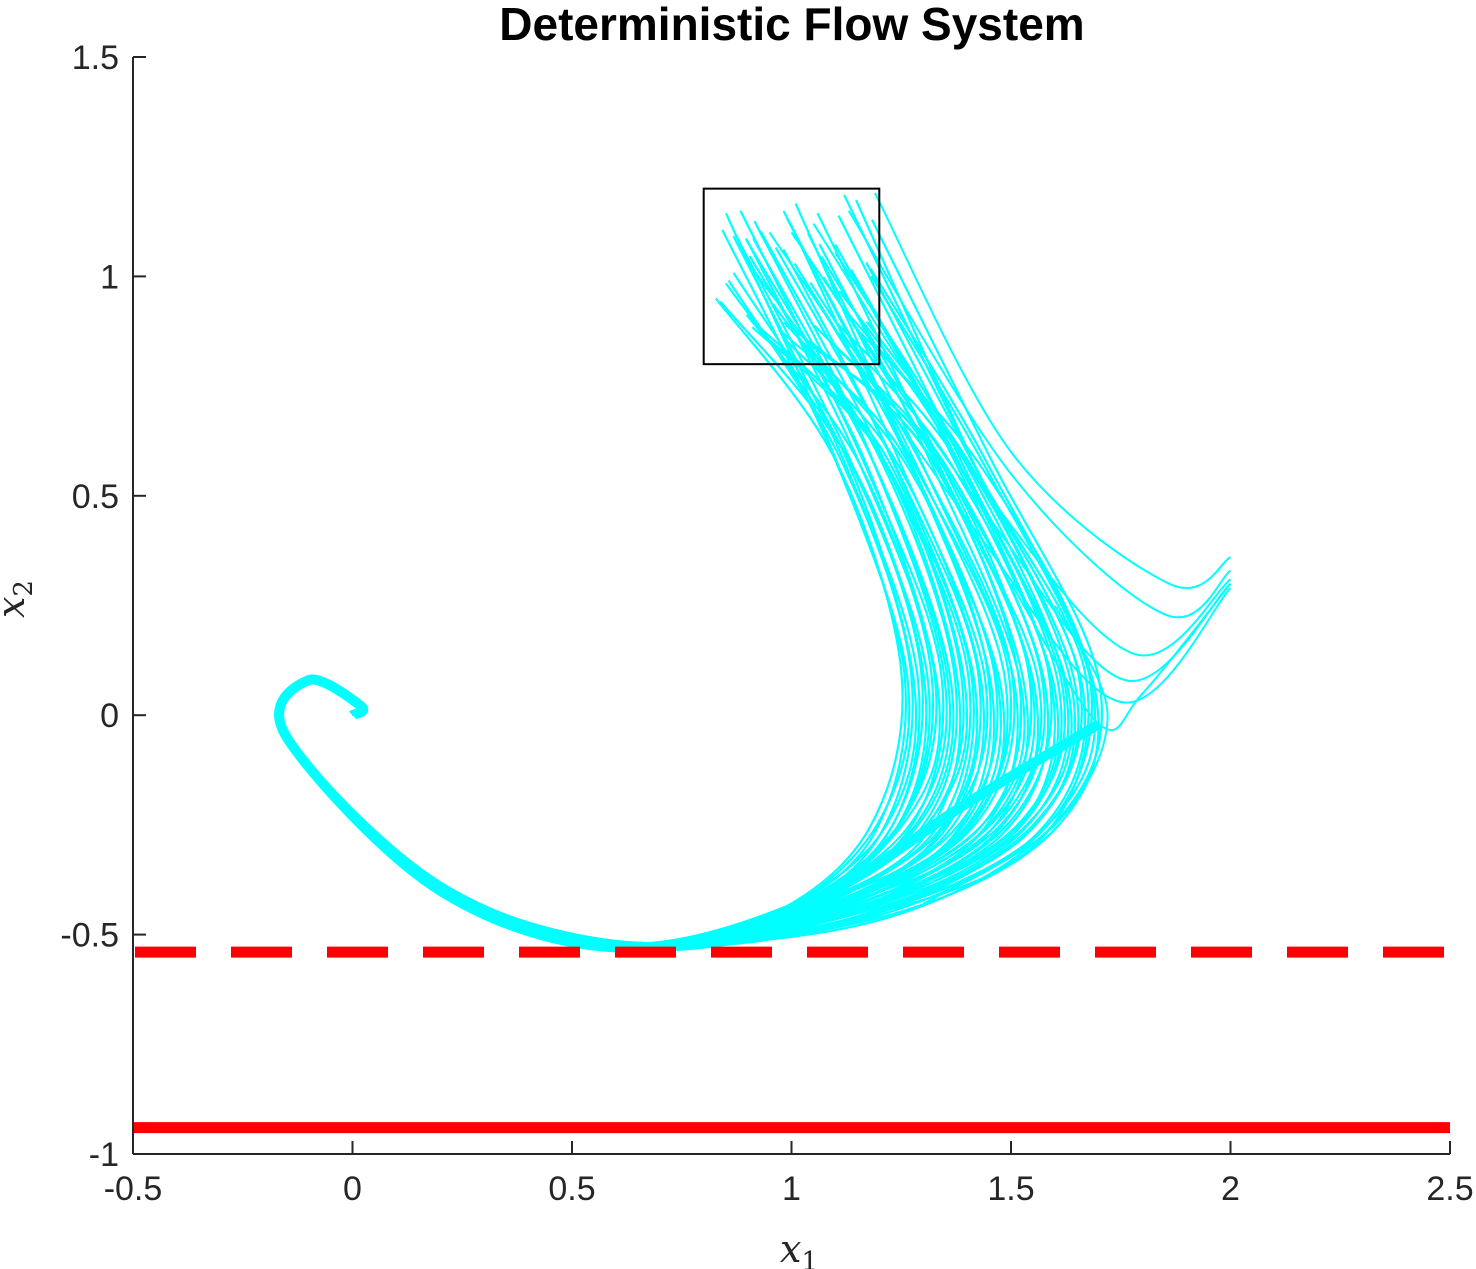 The width and height of the screenshot is (1476, 1269). I want to click on x-tick-label: -0.5, so click(133, 1189).